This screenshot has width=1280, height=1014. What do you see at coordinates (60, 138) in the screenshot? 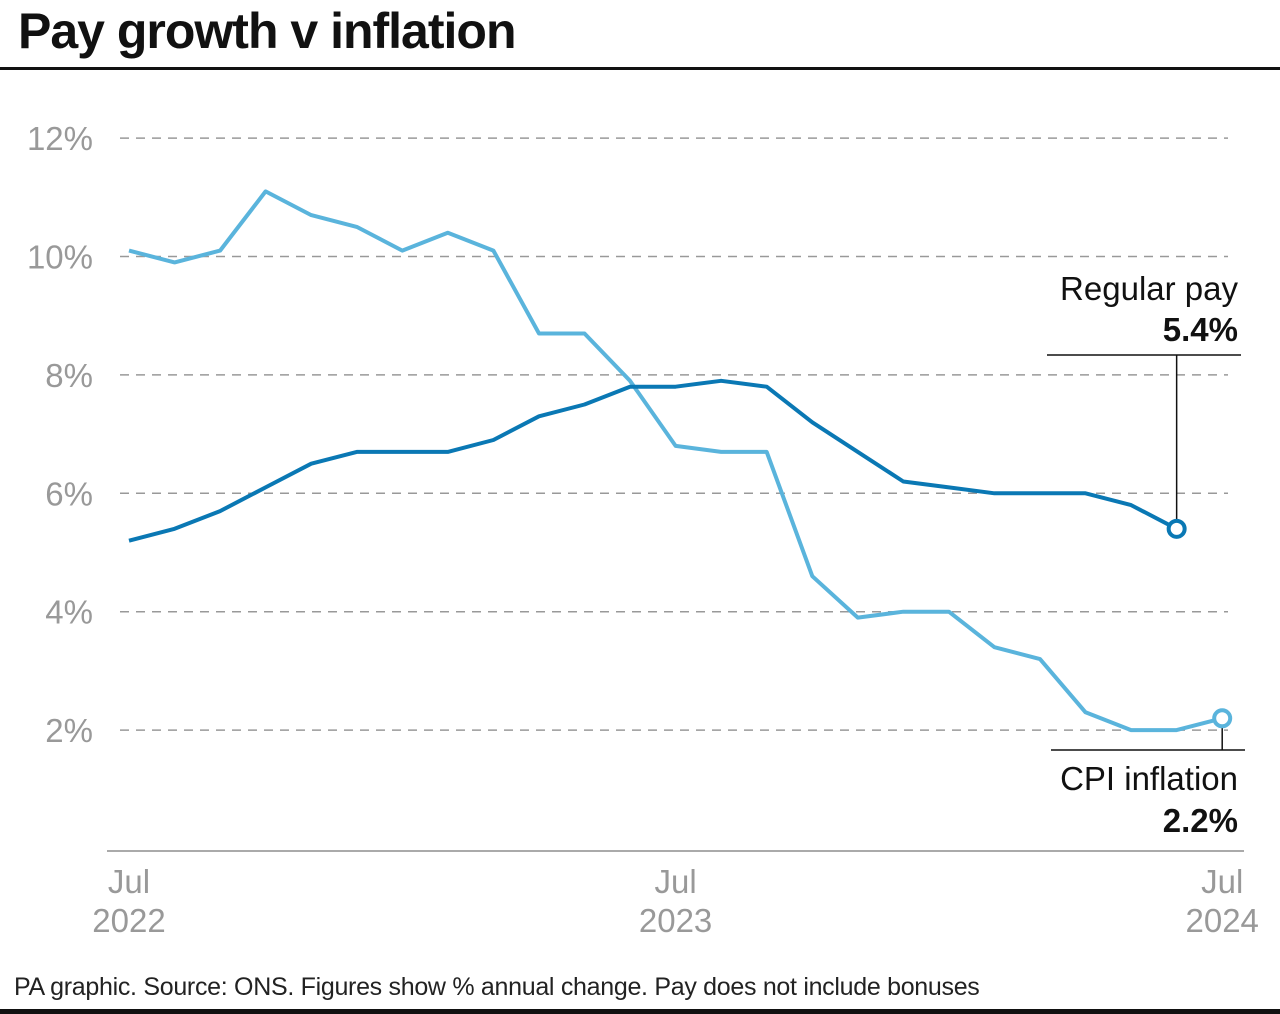
I see `y-tick-label: 12%` at bounding box center [60, 138].